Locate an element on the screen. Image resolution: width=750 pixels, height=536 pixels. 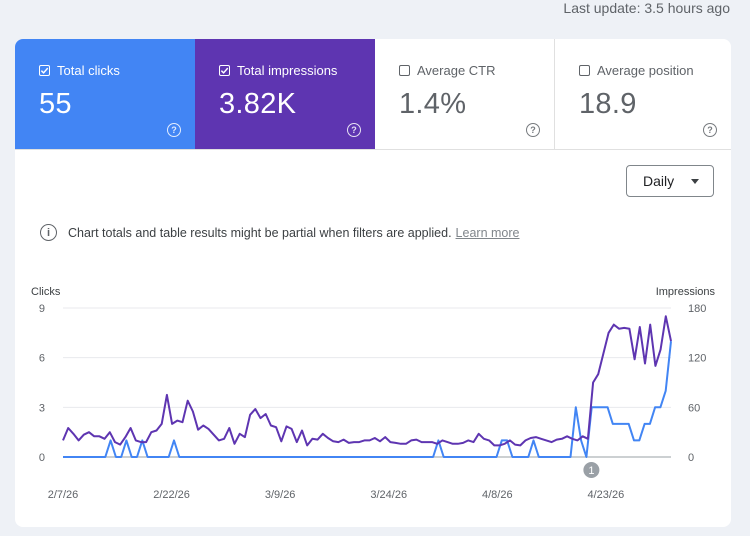
x-tick-label: 4/8/26 is located at coordinates (497, 495).